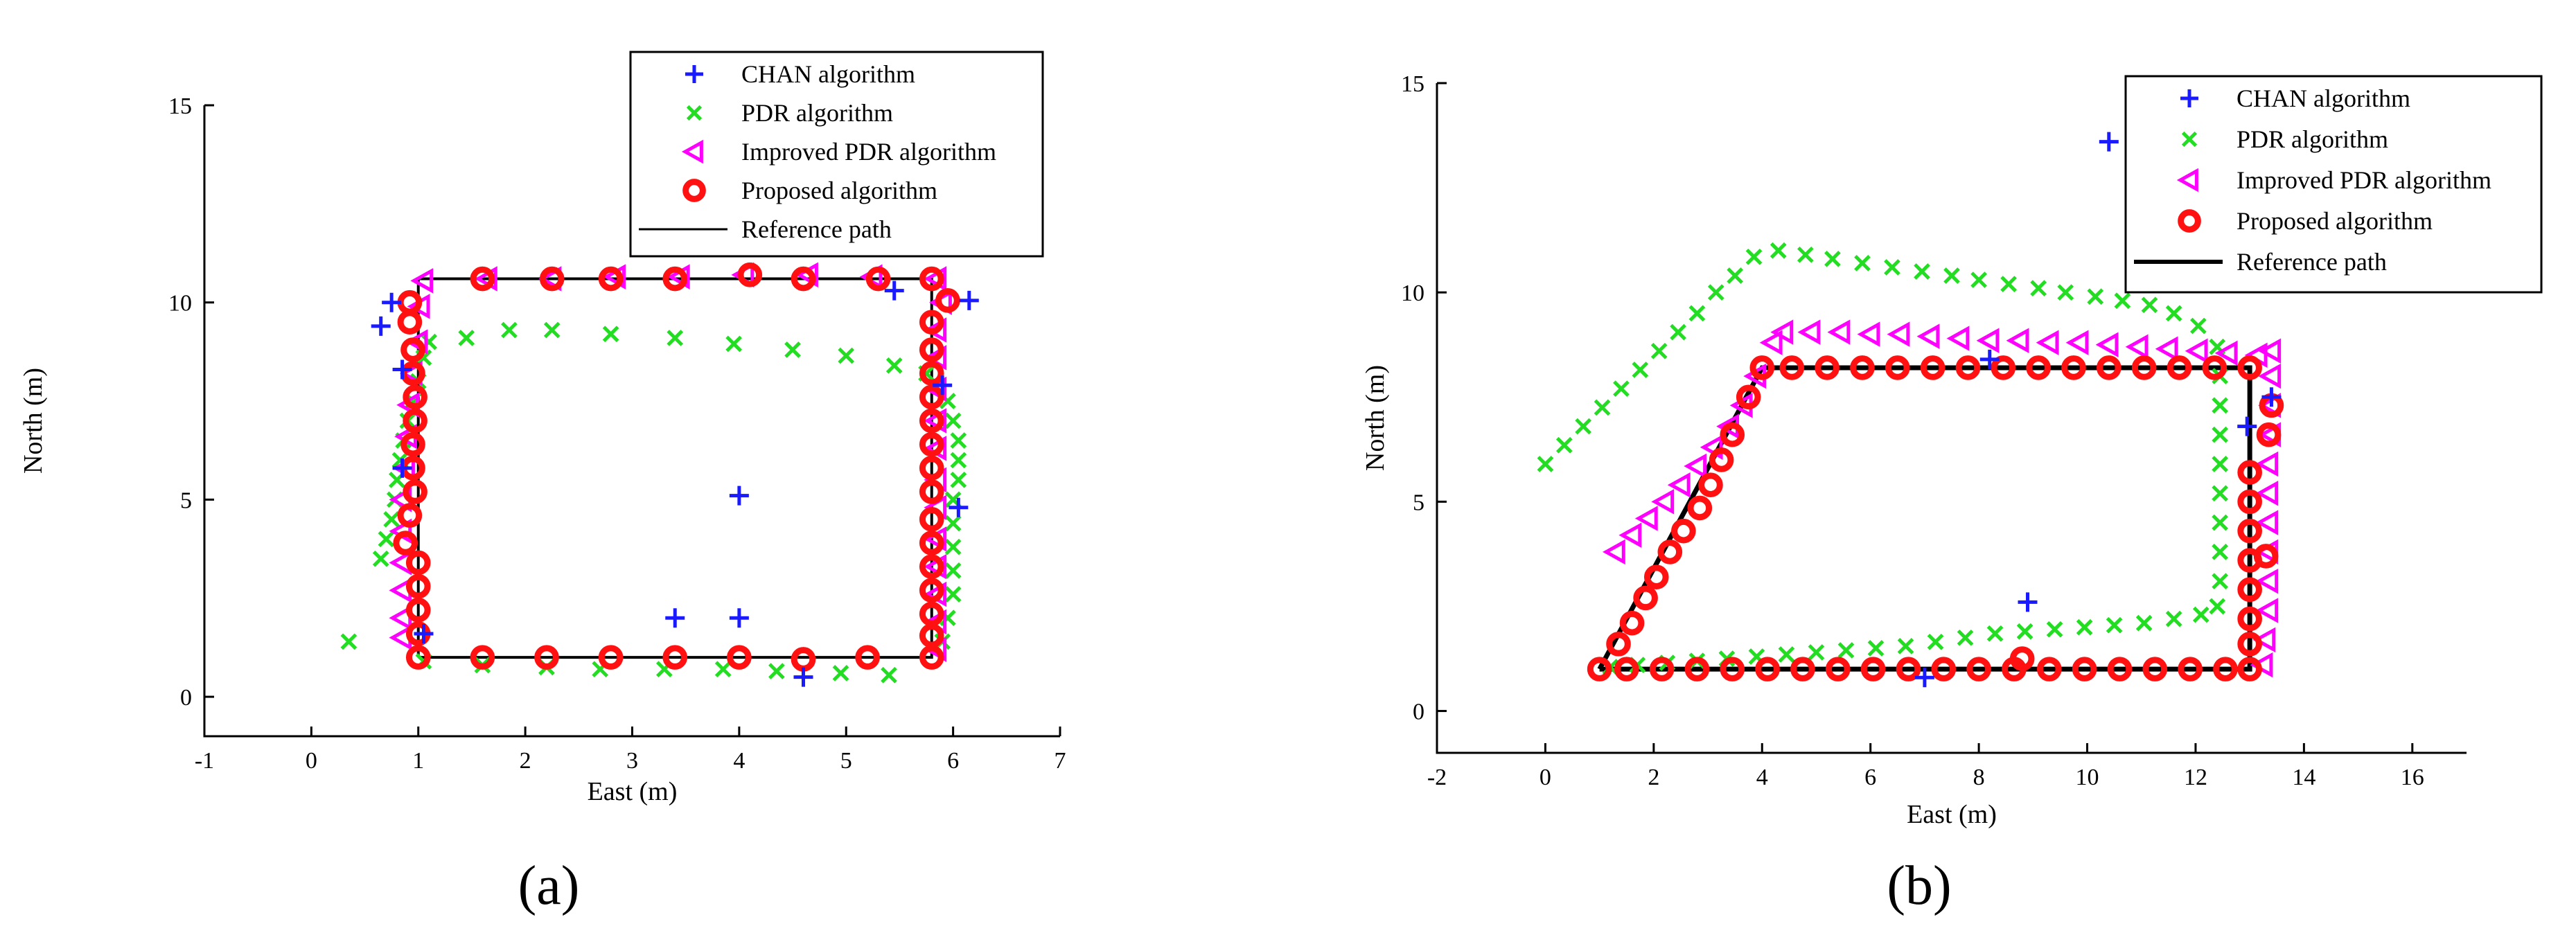 Image resolution: width=2576 pixels, height=935 pixels. I want to click on x-tick-label-b: -2, so click(1437, 777).